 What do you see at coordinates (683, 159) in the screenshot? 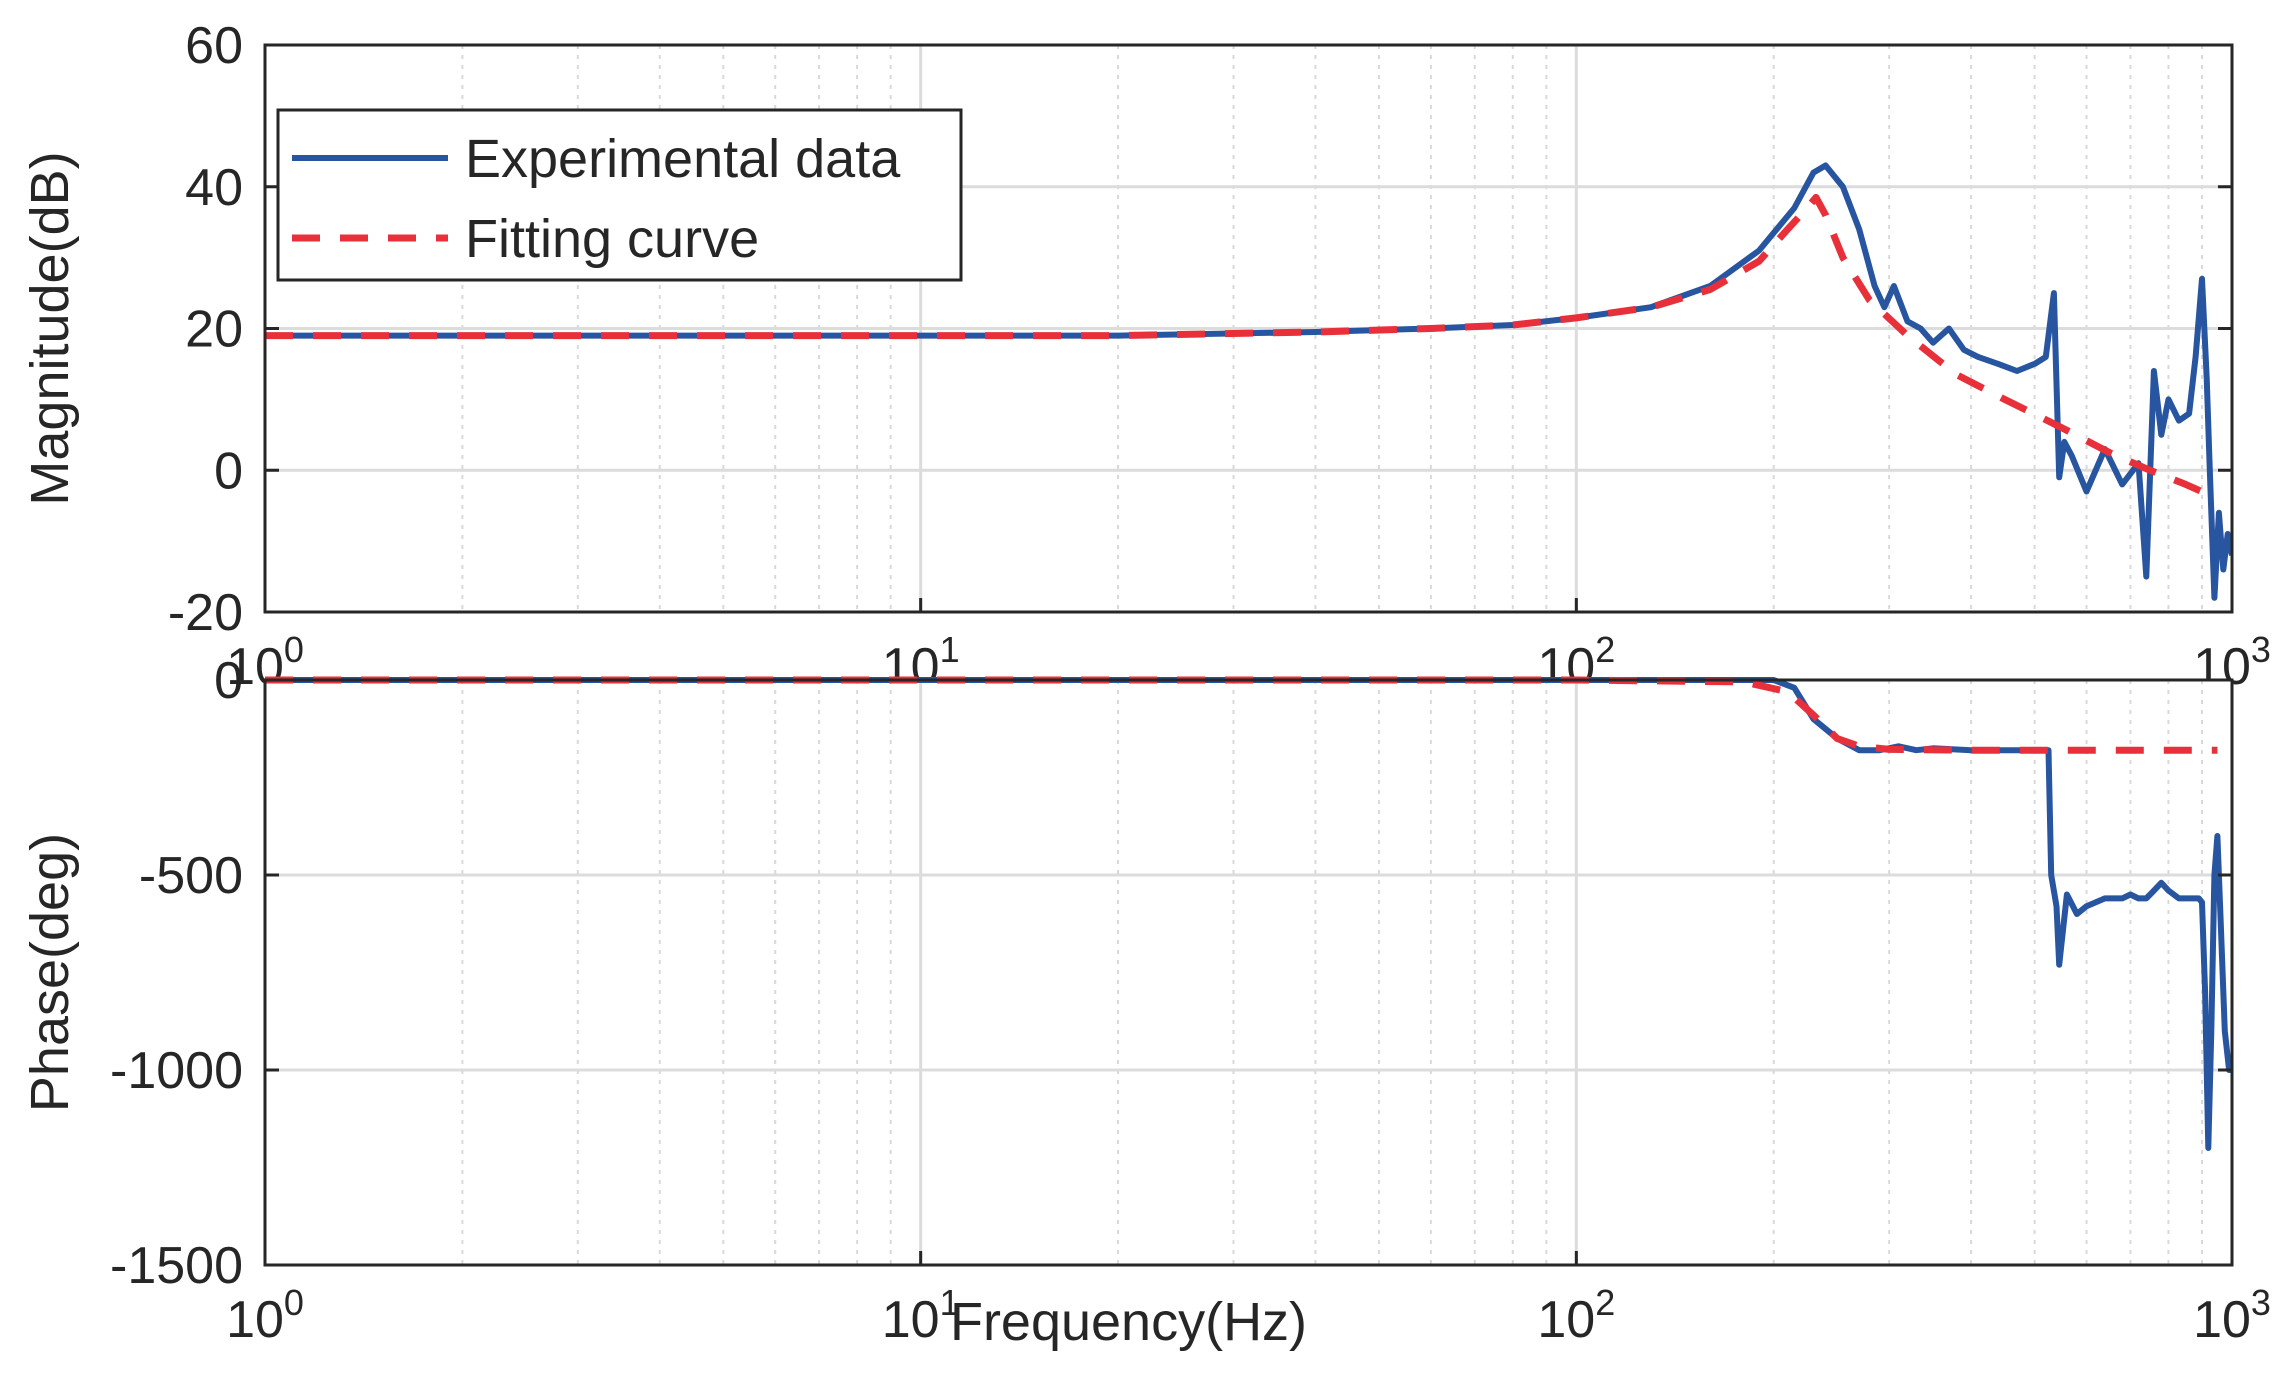
I see `legend-label: Experimental data` at bounding box center [683, 159].